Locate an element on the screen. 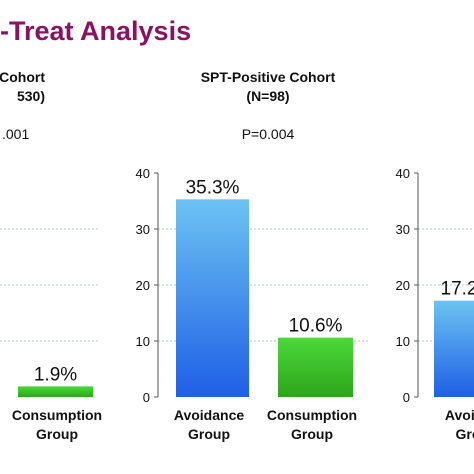 Image resolution: width=474 pixels, height=474 pixels. panel-1-header-line-1: (N=98) is located at coordinates (267, 96).